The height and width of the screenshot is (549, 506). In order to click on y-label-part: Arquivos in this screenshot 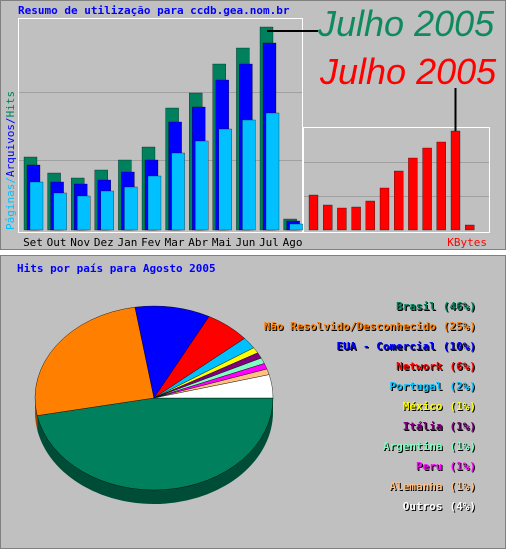, I will do `click(10, 150)`.